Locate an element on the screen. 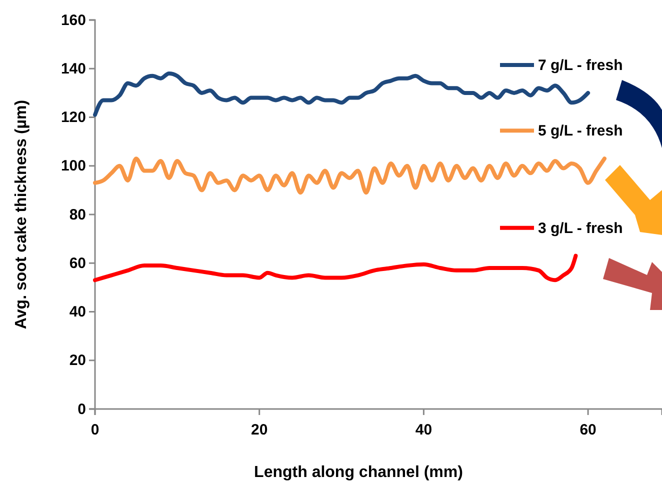 Image resolution: width=662 pixels, height=483 pixels. y-tick-label: 100 is located at coordinates (73, 166).